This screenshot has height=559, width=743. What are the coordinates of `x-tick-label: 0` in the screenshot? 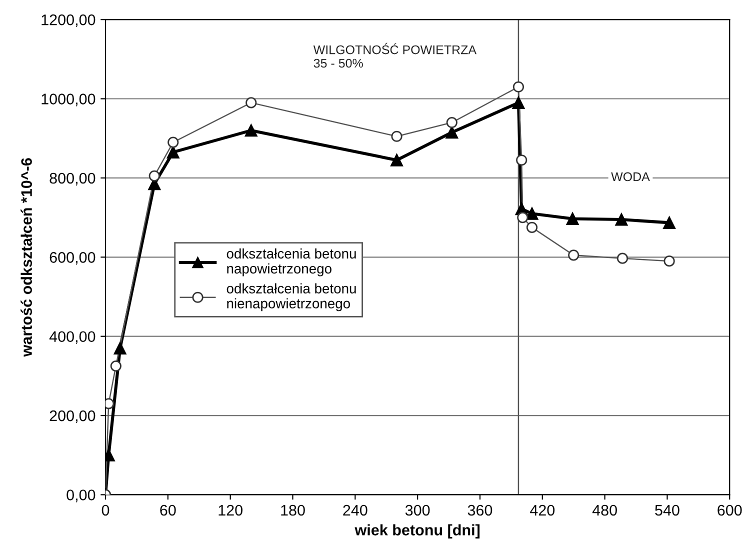 It's located at (106, 510).